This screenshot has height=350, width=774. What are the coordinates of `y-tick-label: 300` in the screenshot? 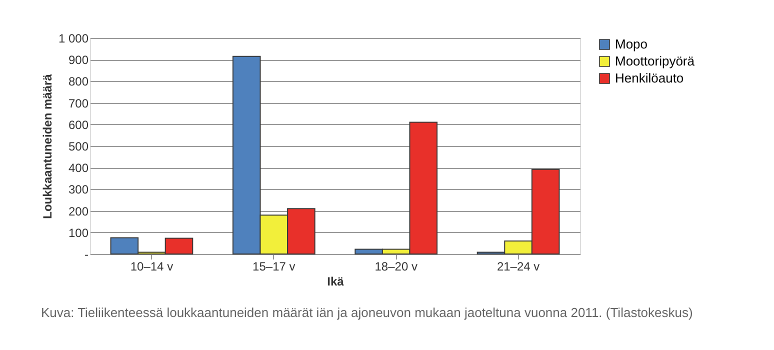 It's located at (78, 189).